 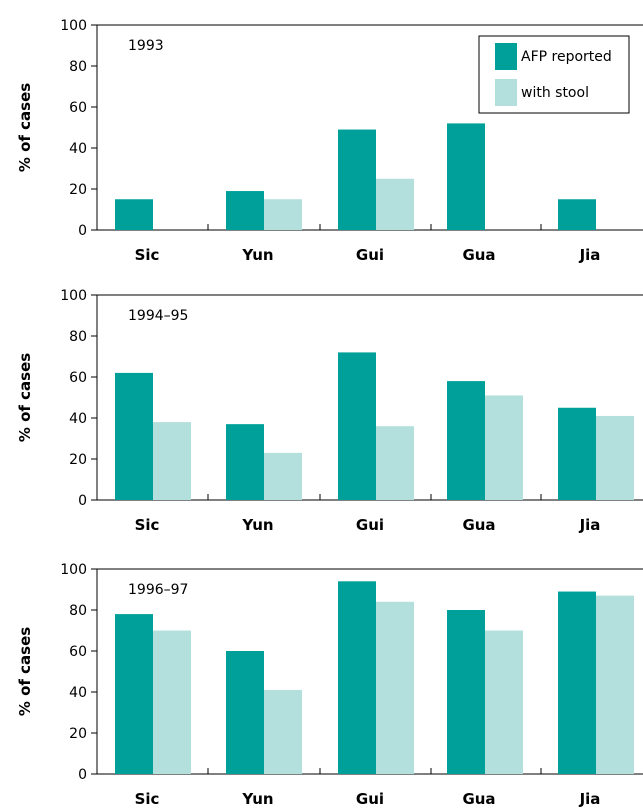 I want to click on legend: AFP reported with stool, so click(x=554, y=74).